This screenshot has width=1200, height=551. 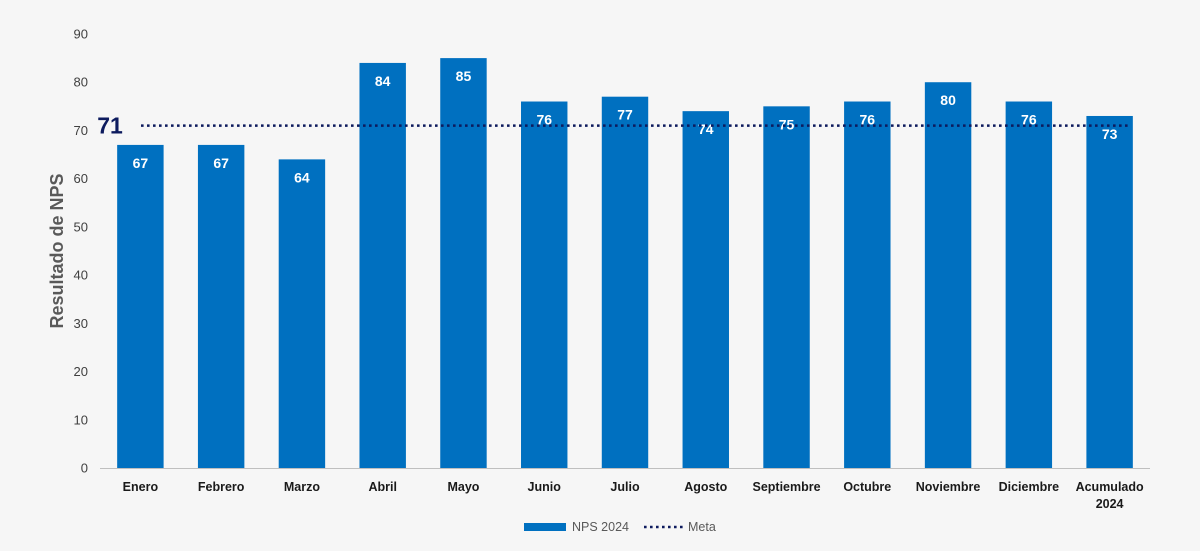 I want to click on legend-label-meta: Meta, so click(x=702, y=527).